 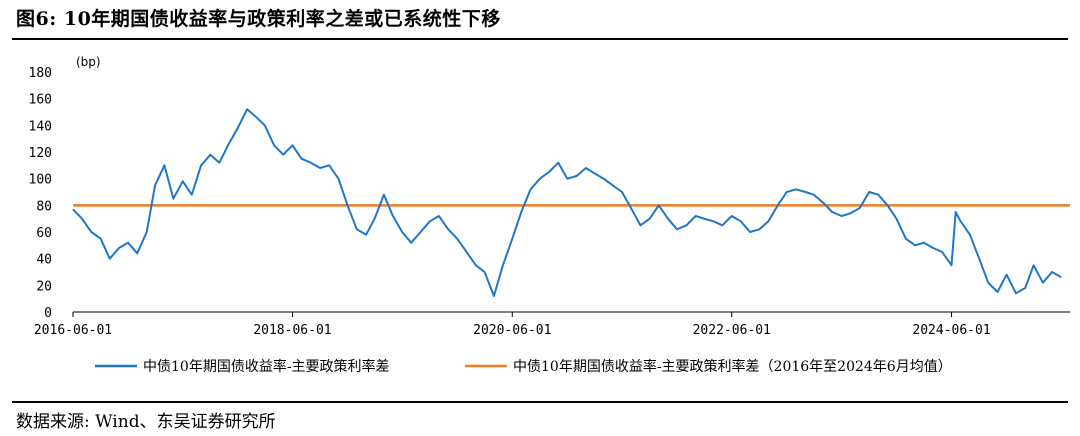 I want to click on x-tick-label: 2016-06-01, so click(x=73, y=330).